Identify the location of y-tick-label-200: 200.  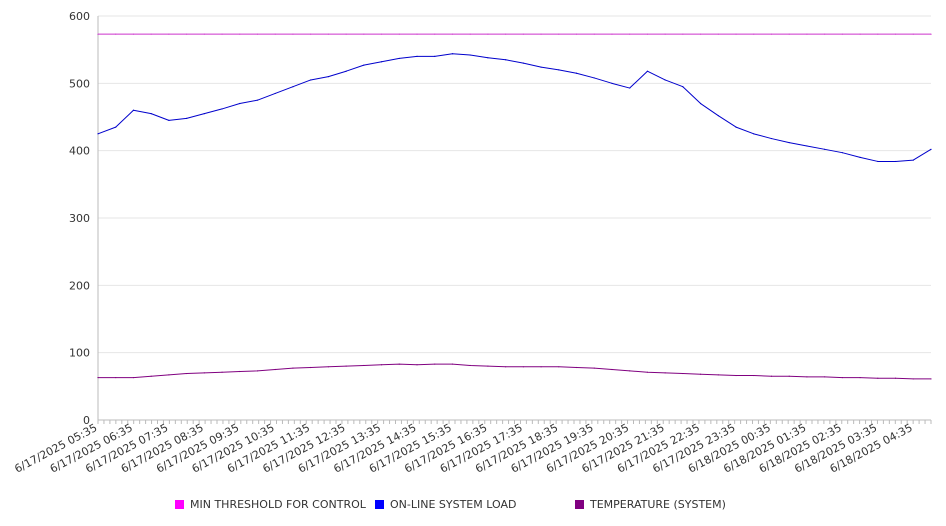
(79, 285).